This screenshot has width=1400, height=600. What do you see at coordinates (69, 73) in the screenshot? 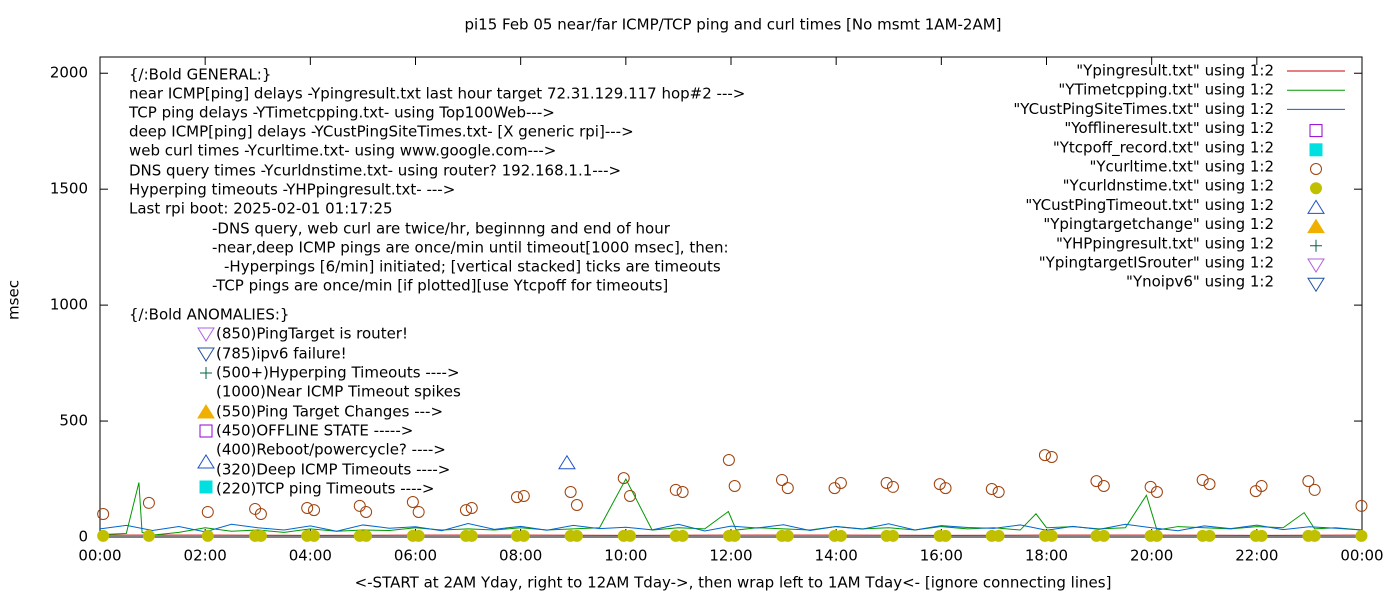
I see `y-tick-label: 2000` at bounding box center [69, 73].